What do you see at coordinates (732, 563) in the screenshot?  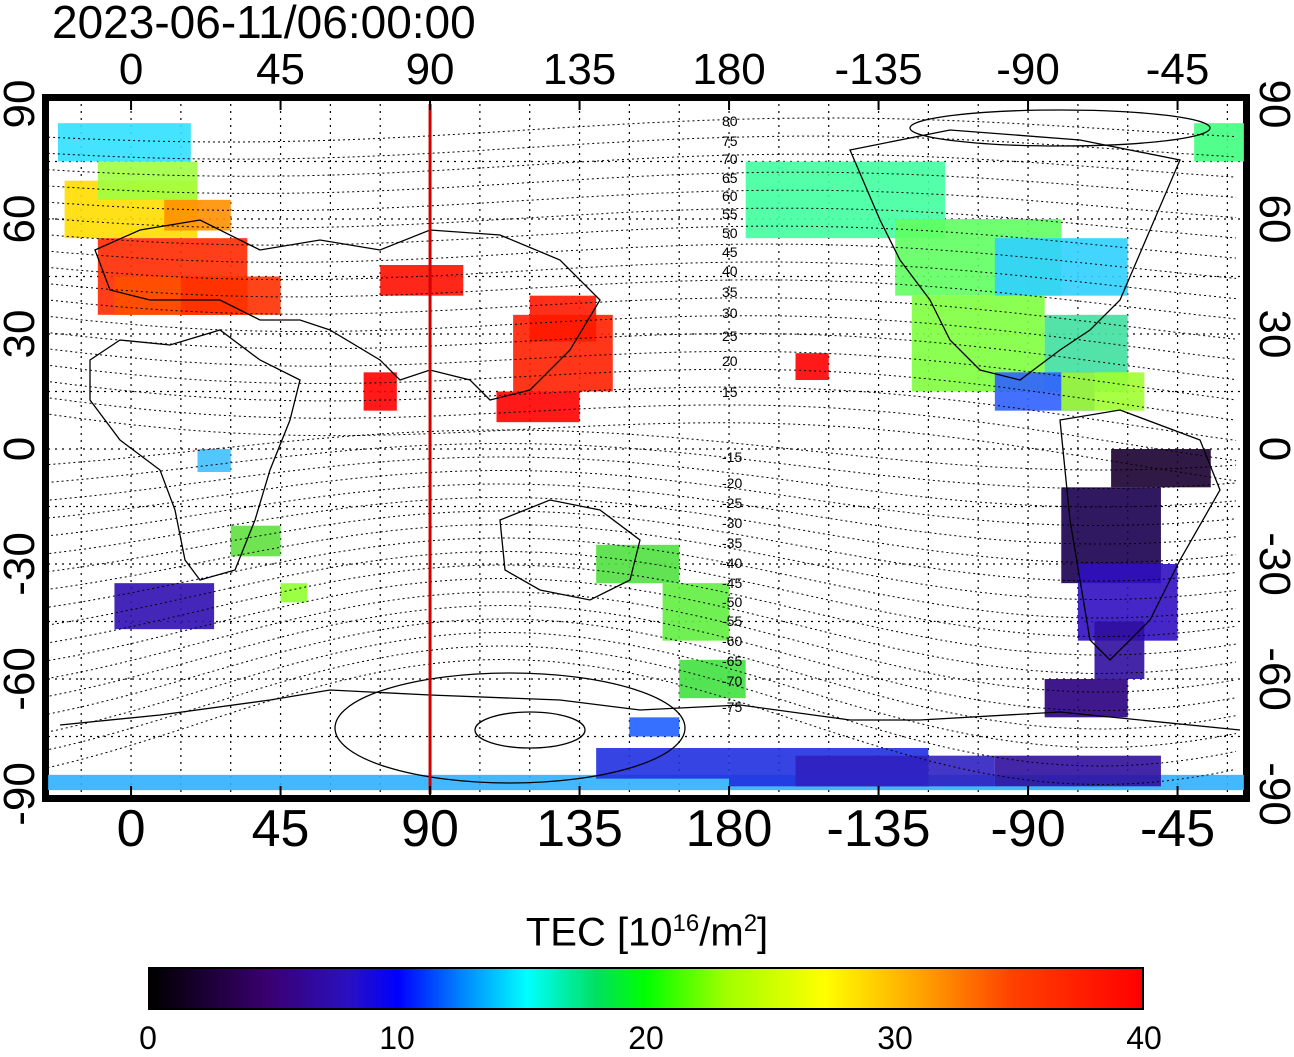 I see `contour-label: -40` at bounding box center [732, 563].